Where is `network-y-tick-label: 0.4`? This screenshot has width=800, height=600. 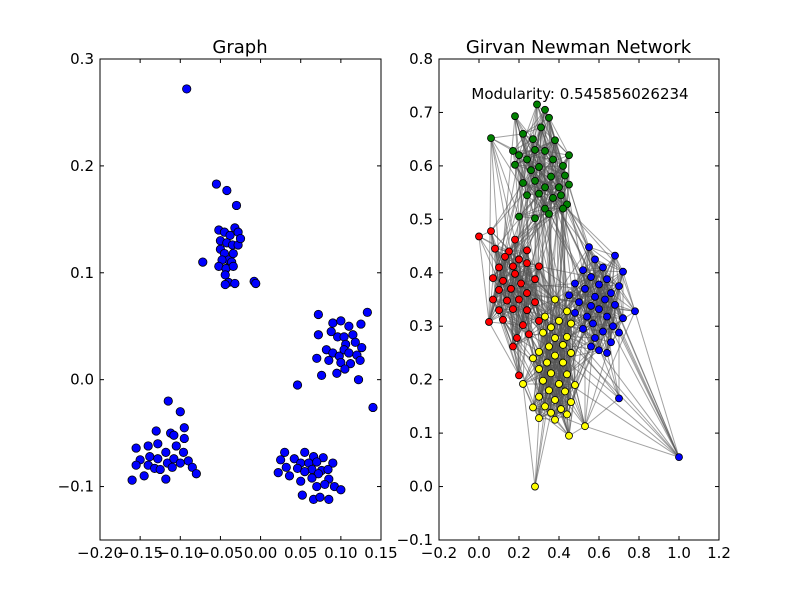
network-y-tick-label: 0.4 is located at coordinates (421, 273).